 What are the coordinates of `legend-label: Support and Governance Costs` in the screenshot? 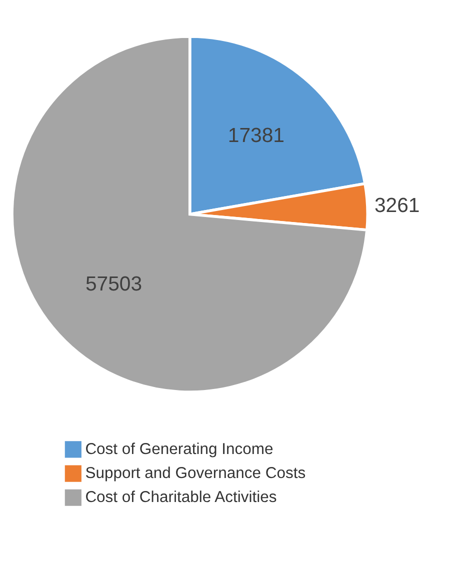 It's located at (195, 473).